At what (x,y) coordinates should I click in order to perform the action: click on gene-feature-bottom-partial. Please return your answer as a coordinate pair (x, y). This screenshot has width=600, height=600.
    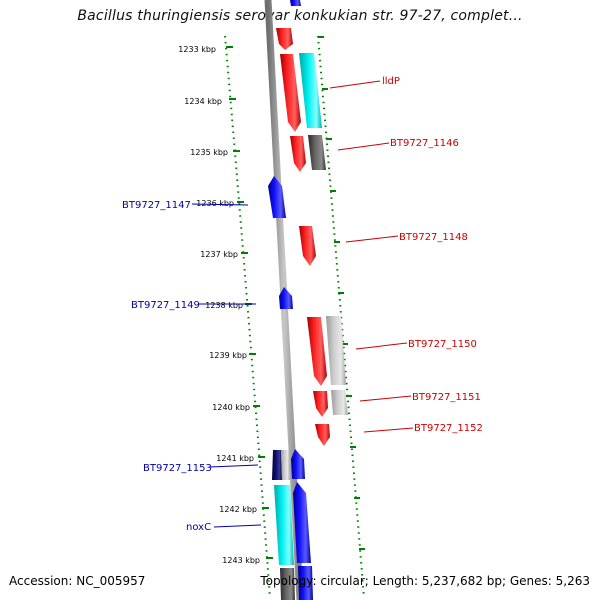
    Looking at the image, I should click on (305, 583).